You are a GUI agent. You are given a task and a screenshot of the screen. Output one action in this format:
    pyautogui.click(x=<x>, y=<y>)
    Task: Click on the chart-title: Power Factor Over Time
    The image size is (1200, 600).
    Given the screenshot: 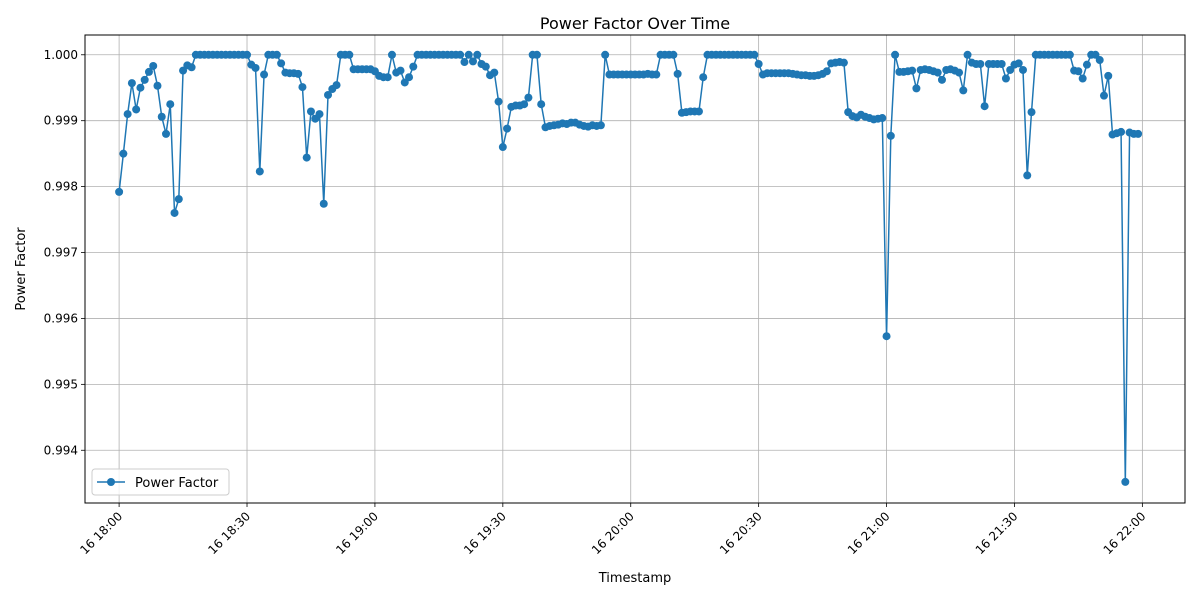 What is the action you would take?
    pyautogui.click(x=635, y=23)
    